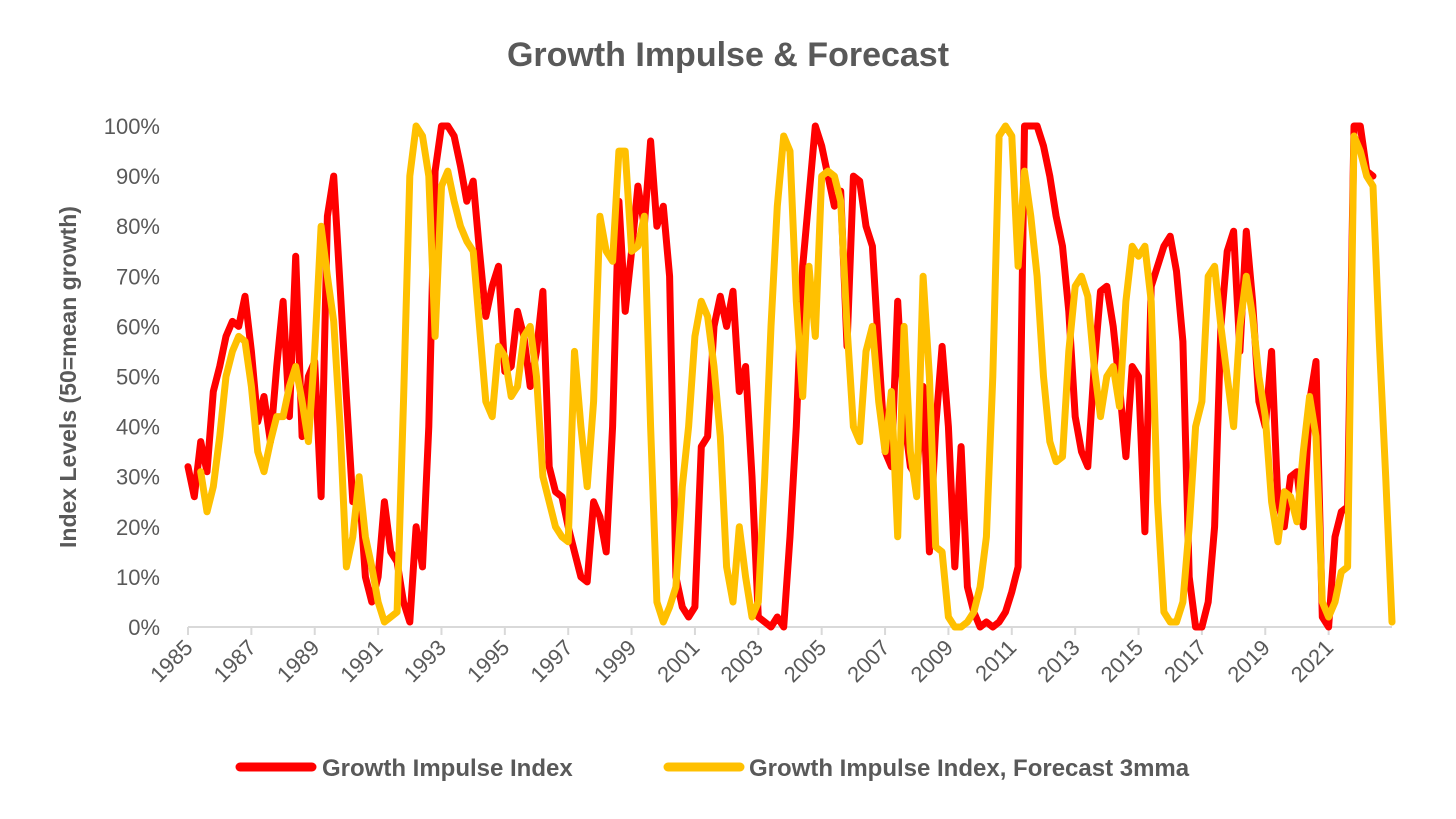 The height and width of the screenshot is (819, 1456). I want to click on chart-title: Growth Impulse & Forecast, so click(728, 55).